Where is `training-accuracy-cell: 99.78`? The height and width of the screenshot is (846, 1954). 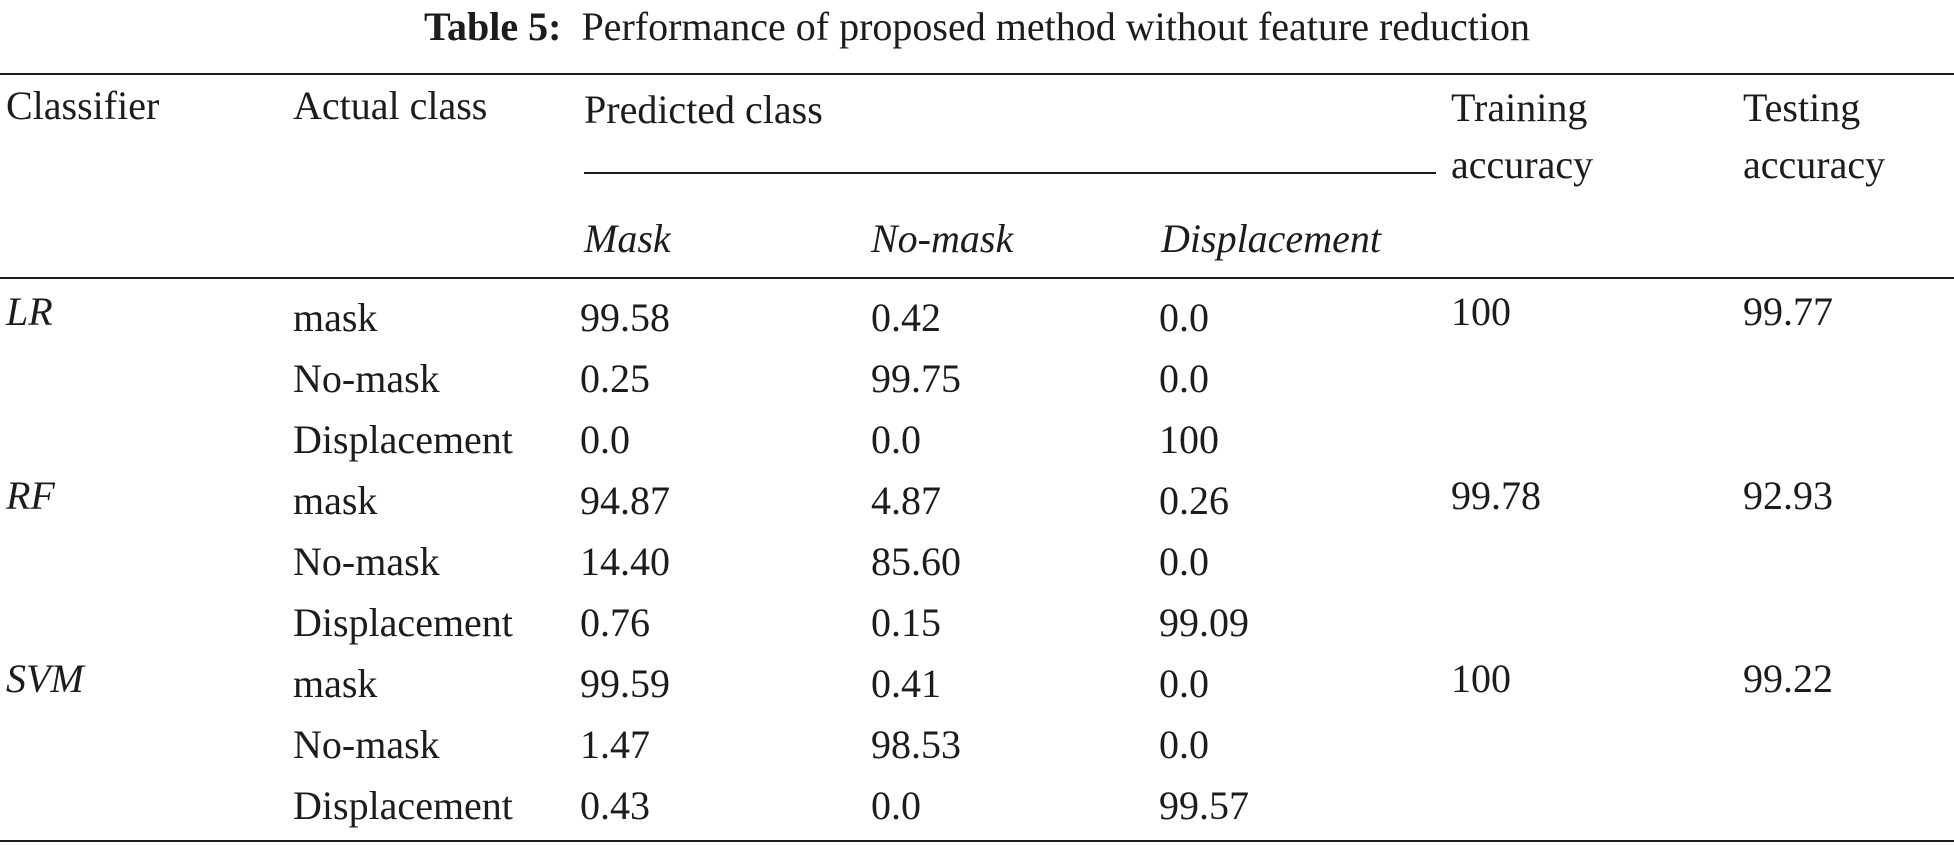
training-accuracy-cell: 99.78 is located at coordinates (1496, 495).